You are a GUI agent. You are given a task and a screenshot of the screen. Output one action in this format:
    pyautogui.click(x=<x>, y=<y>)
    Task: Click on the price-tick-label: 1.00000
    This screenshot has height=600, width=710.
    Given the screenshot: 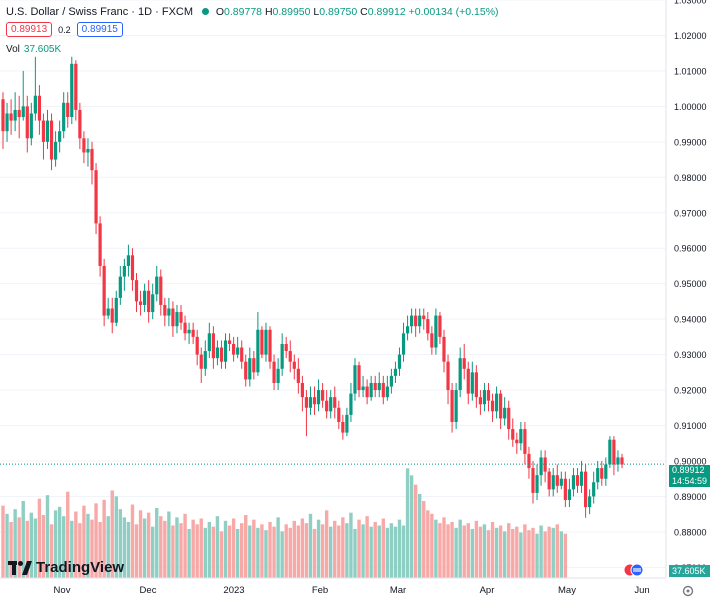 What is the action you would take?
    pyautogui.click(x=690, y=107)
    